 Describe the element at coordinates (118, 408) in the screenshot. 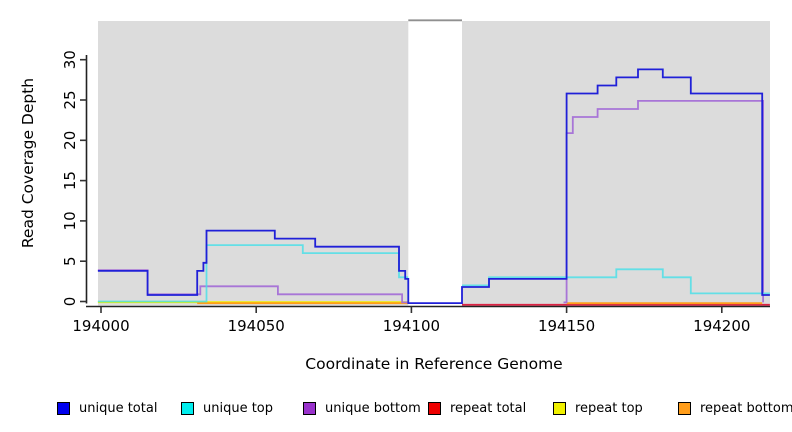

I see `legend-label: unique total` at that location.